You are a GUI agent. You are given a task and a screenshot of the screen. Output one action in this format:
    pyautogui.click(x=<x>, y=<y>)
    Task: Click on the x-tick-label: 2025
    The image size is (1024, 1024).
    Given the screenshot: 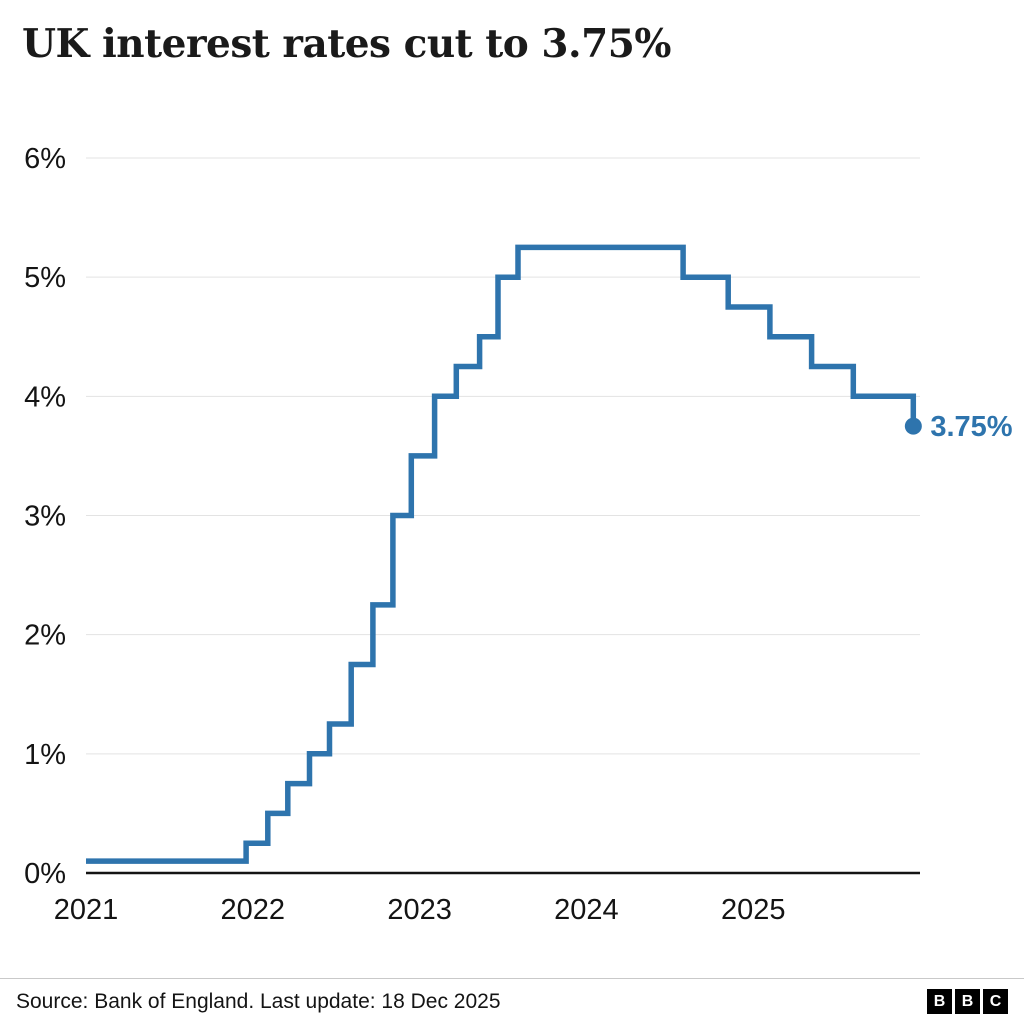 What is the action you would take?
    pyautogui.click(x=753, y=910)
    